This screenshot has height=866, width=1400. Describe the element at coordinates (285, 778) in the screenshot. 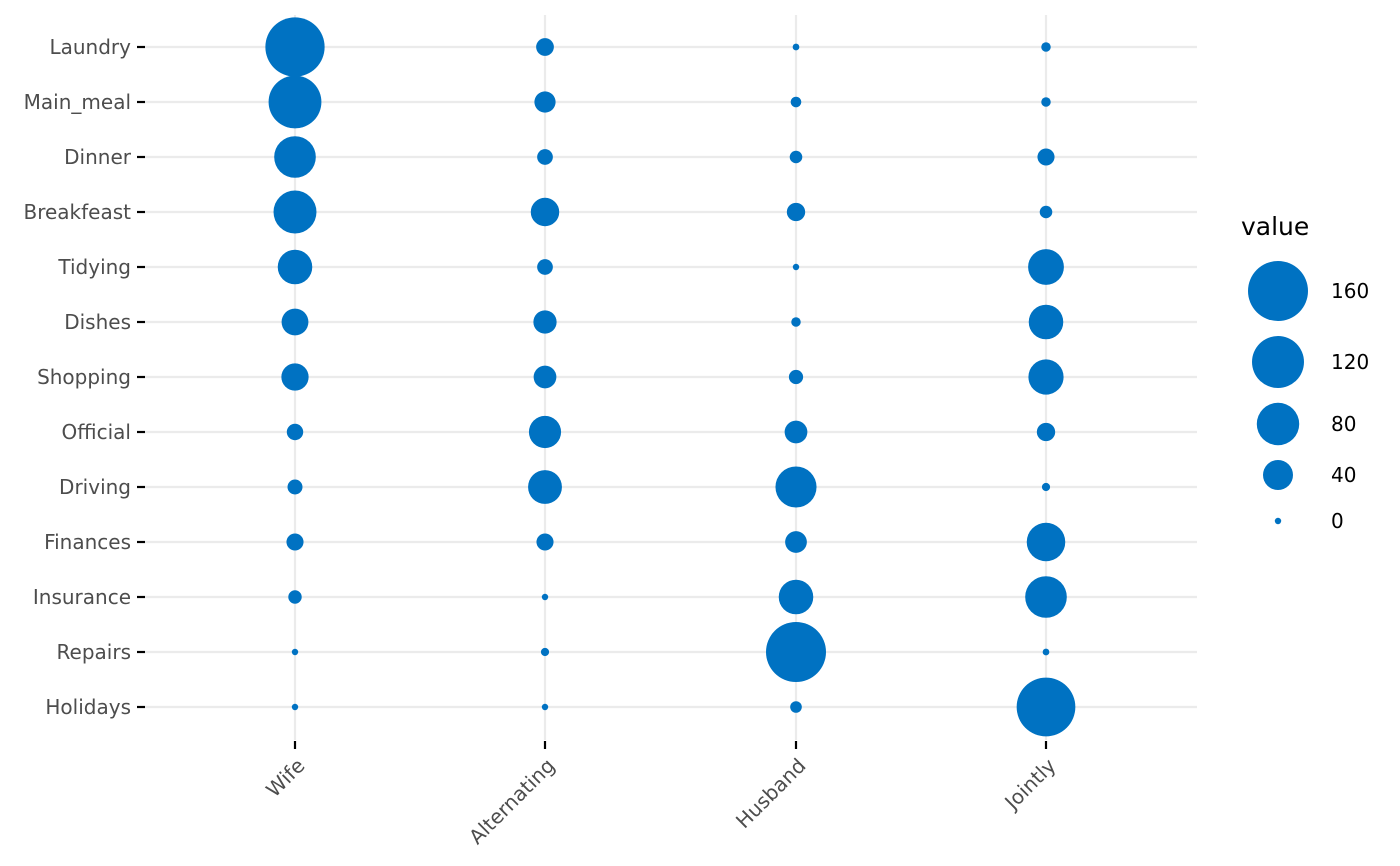

I see `x-tick-label: Wife` at that location.